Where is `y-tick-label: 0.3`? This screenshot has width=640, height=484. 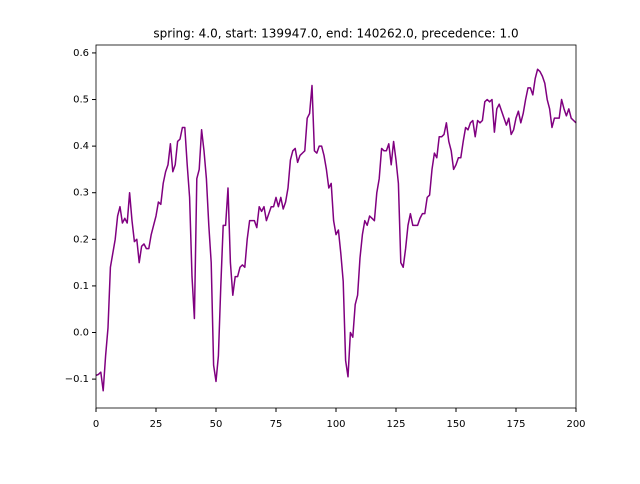 y-tick-label: 0.3 is located at coordinates (81, 193).